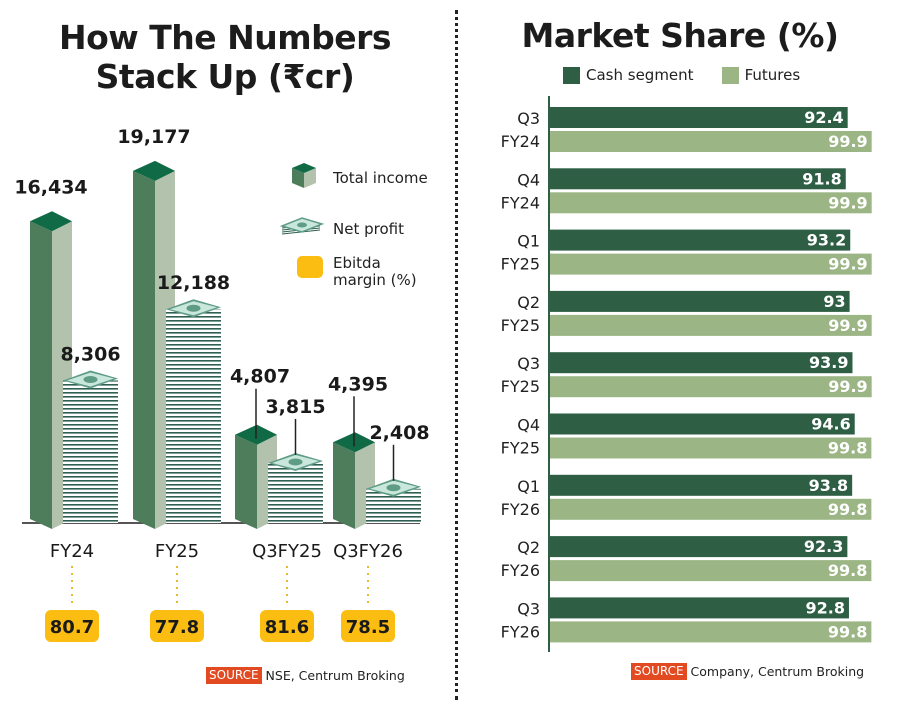 This screenshot has height=708, width=900. I want to click on left-chart-title: How The Numbers Stack Up (₹cr), so click(225, 57).